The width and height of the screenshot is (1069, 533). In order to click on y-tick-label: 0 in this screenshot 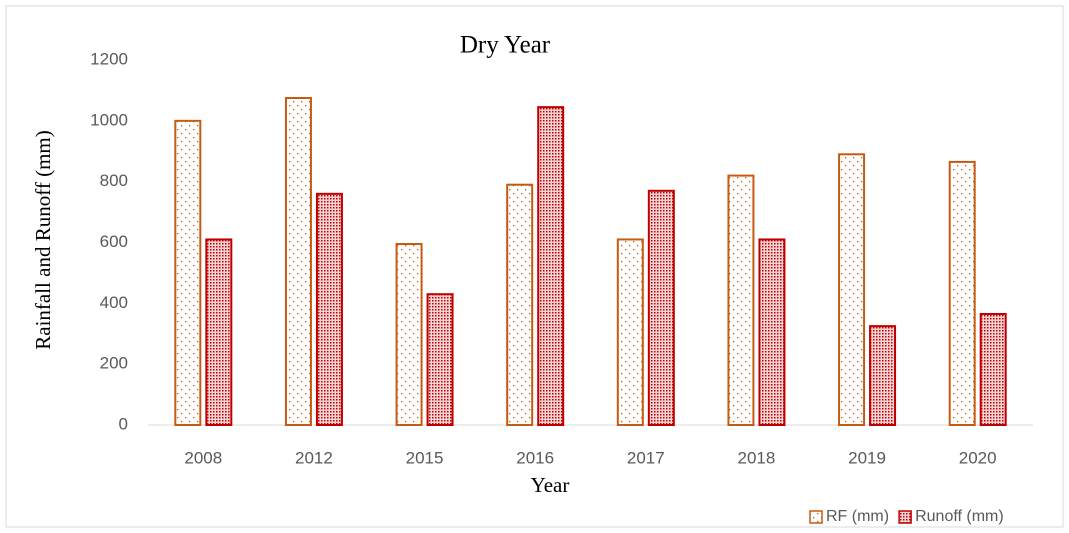, I will do `click(123, 423)`.